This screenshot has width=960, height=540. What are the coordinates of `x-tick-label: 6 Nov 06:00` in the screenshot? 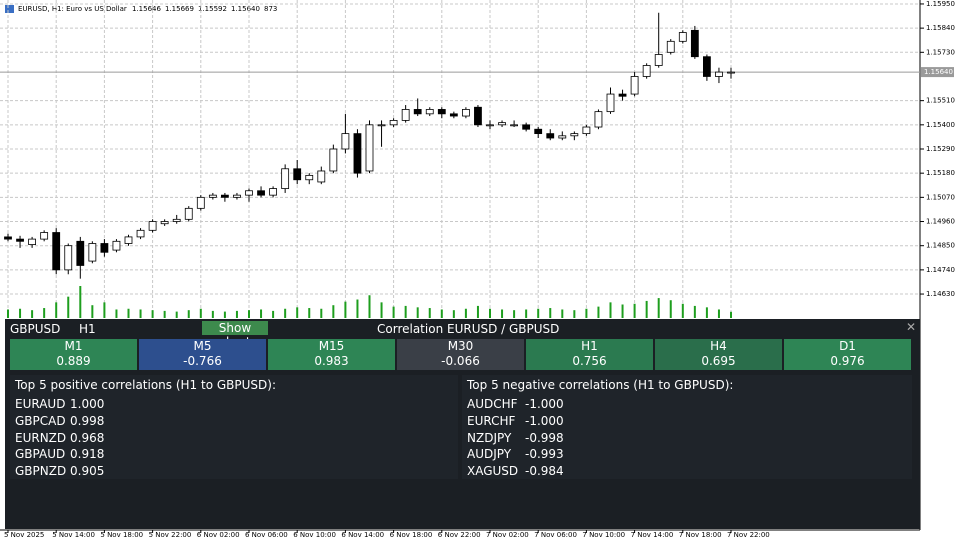 It's located at (266, 535).